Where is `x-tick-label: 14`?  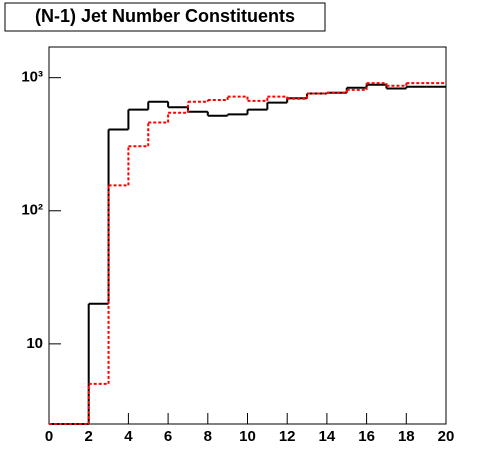 x-tick-label: 14 is located at coordinates (327, 436).